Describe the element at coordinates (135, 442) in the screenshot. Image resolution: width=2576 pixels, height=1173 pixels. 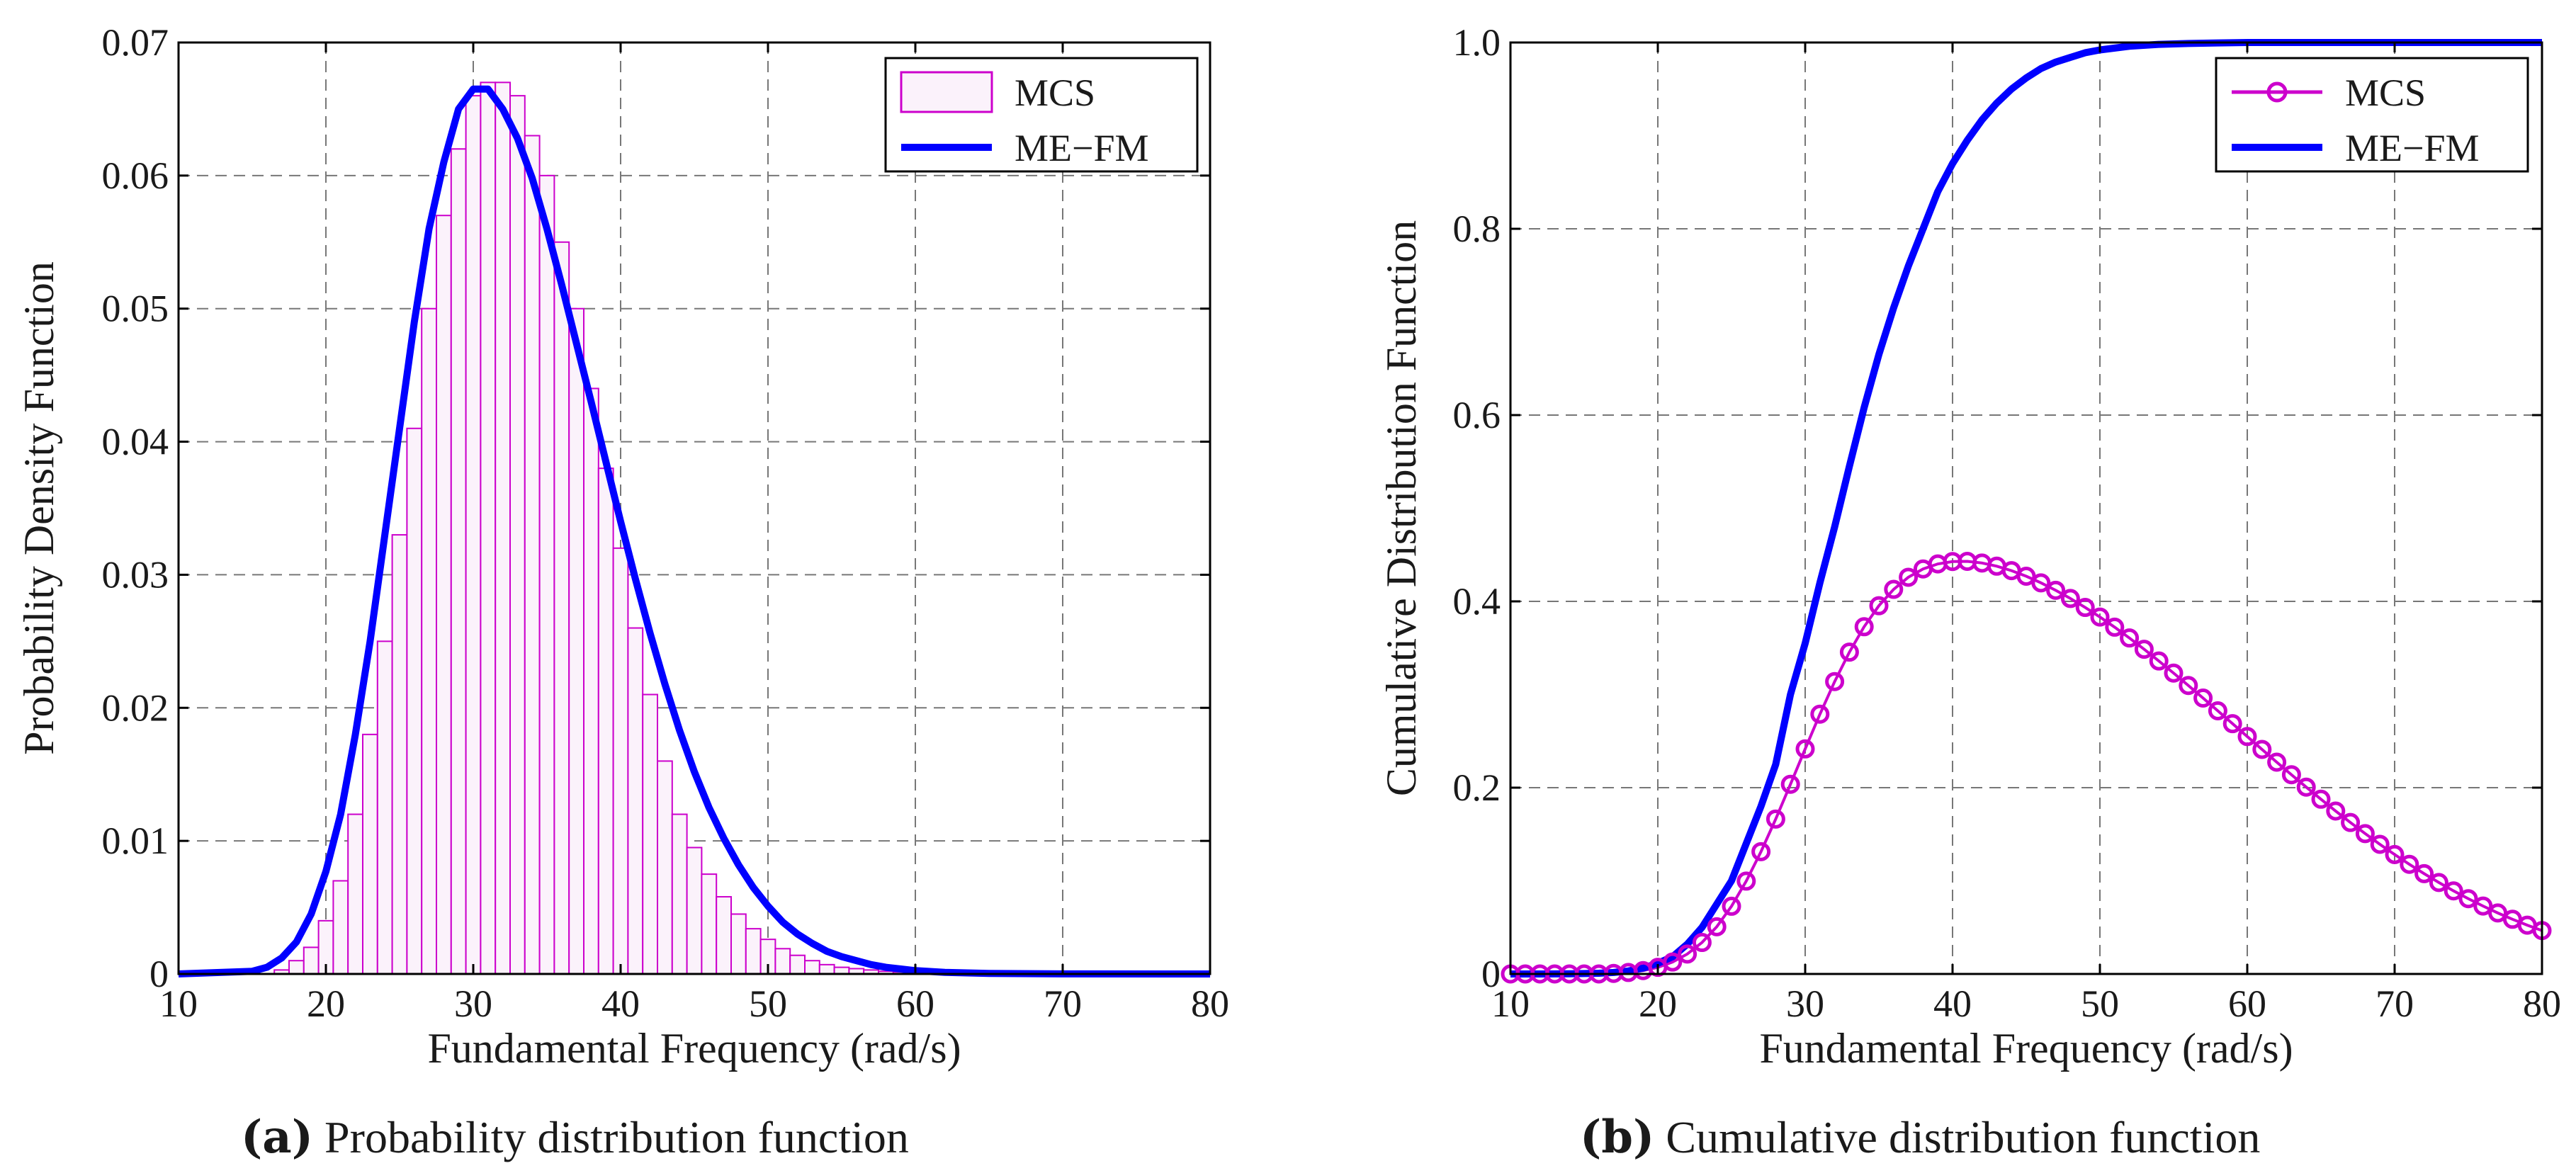
I see `y-tick-label: 0.04` at that location.